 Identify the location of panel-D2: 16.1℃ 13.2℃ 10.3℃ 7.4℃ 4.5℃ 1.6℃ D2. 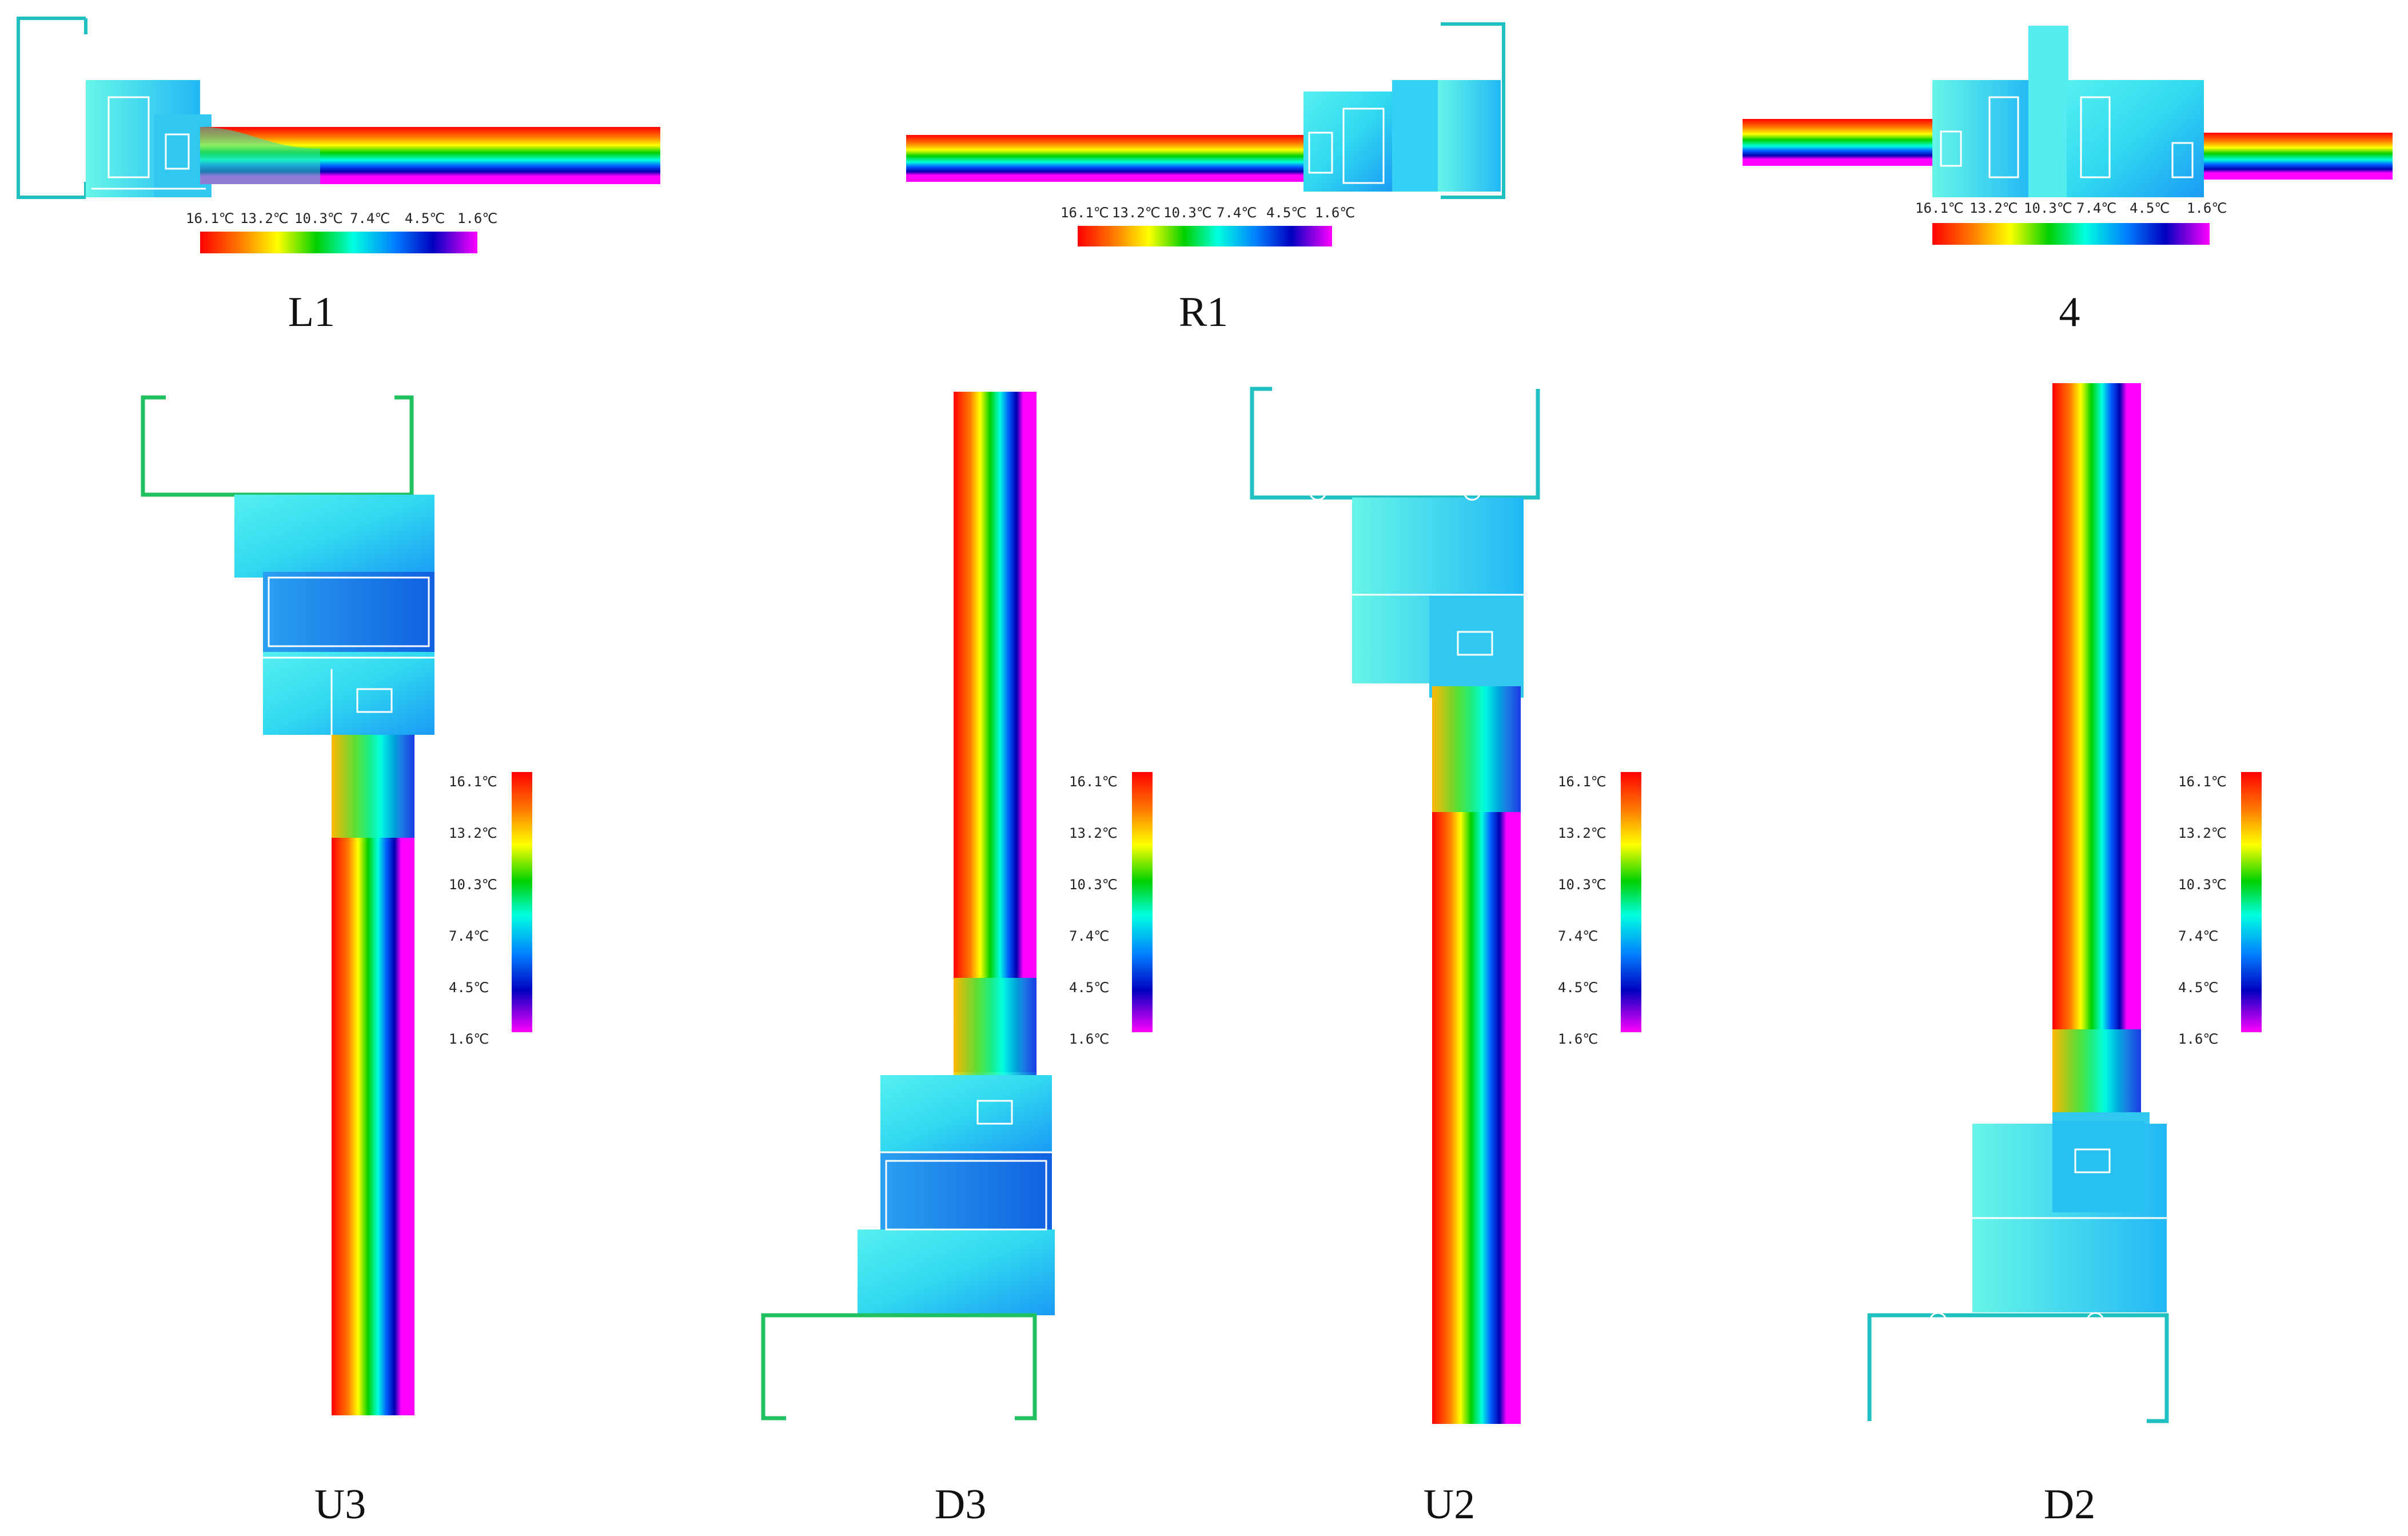
(2064, 955).